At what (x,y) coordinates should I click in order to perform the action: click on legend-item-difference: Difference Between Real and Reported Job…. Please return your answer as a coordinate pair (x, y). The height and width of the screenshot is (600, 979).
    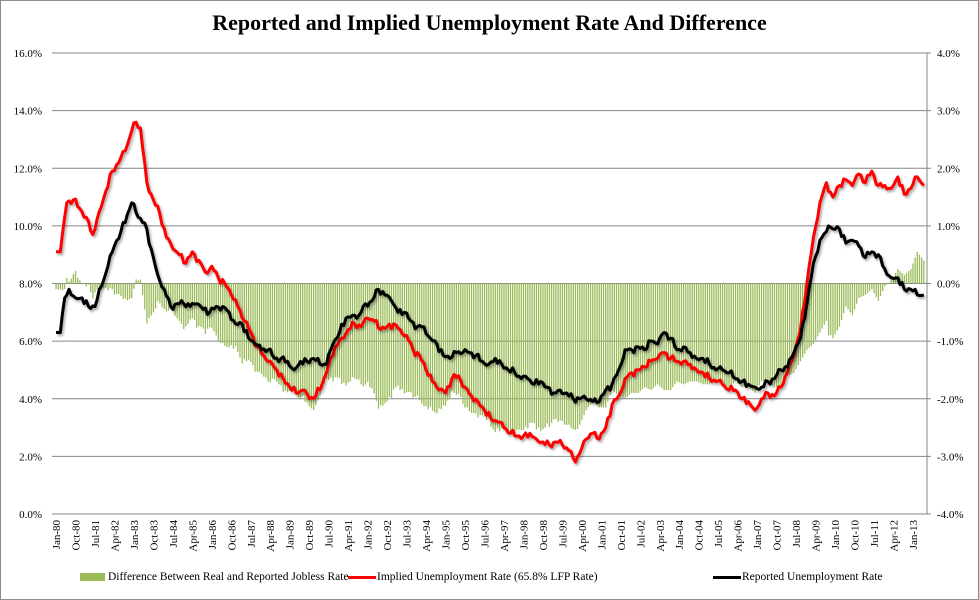
    Looking at the image, I should click on (214, 577).